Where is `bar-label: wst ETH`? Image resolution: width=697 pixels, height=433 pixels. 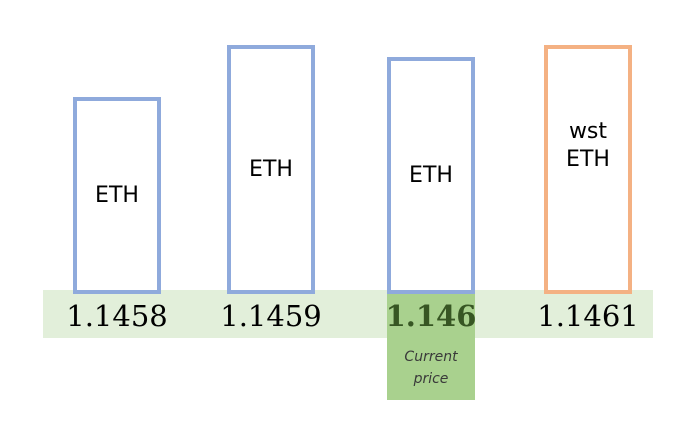
bar-label: wst ETH is located at coordinates (588, 145).